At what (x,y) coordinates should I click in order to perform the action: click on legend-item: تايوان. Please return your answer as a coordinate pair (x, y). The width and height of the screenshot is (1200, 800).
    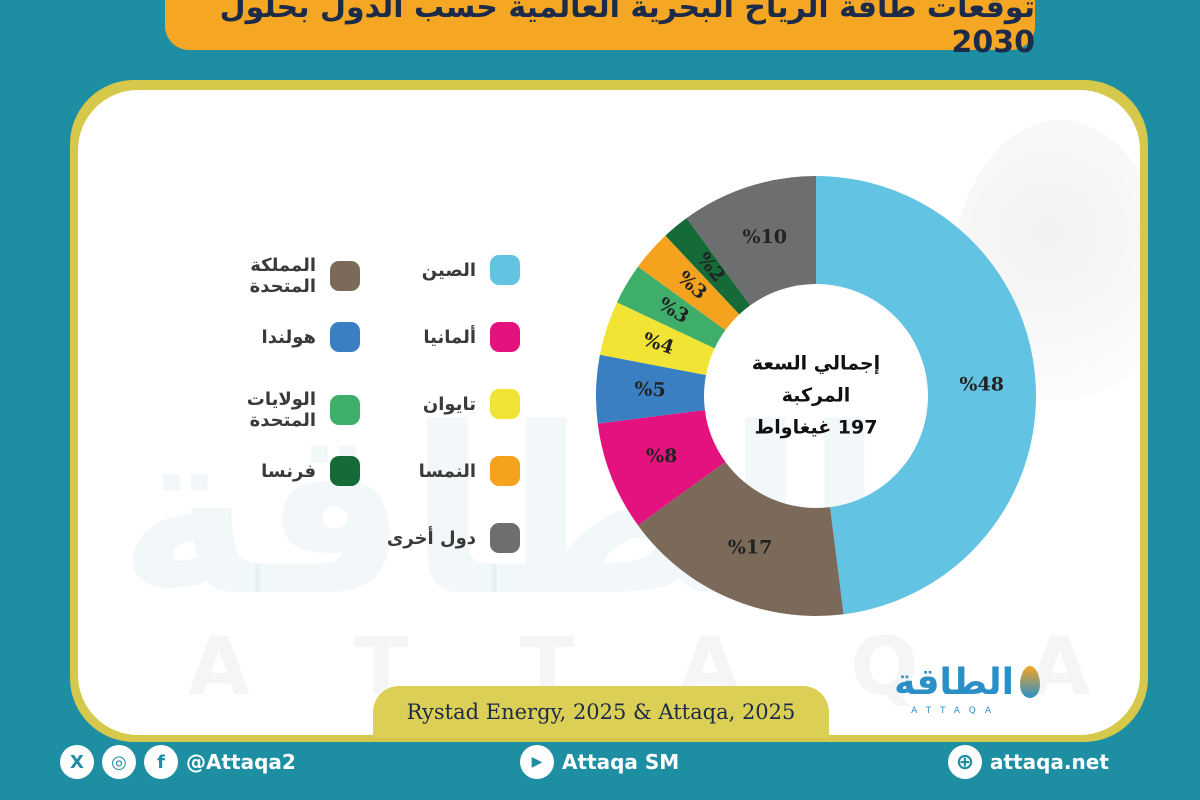
    Looking at the image, I should click on (471, 404).